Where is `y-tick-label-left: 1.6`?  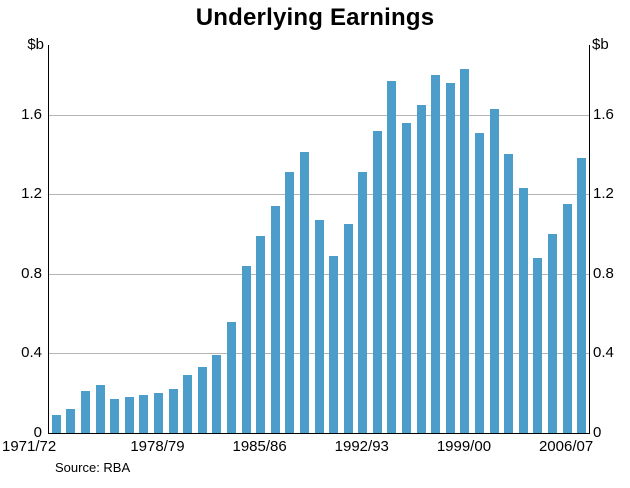
y-tick-label-left: 1.6 is located at coordinates (31, 114).